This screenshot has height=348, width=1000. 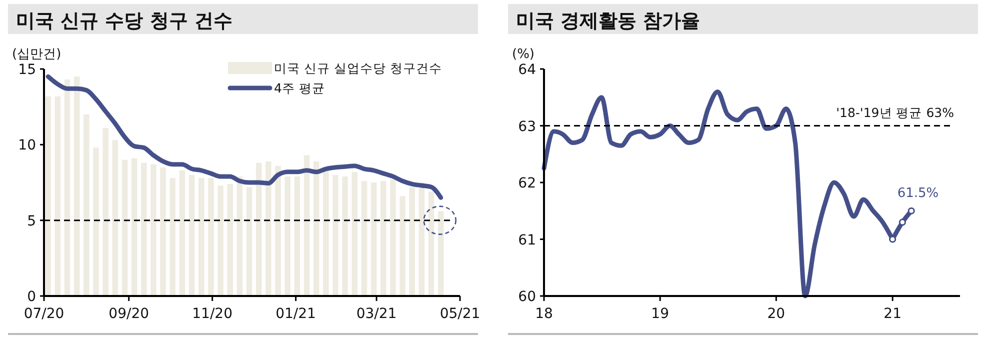 I want to click on y-tick-label: 10, so click(x=27, y=146).